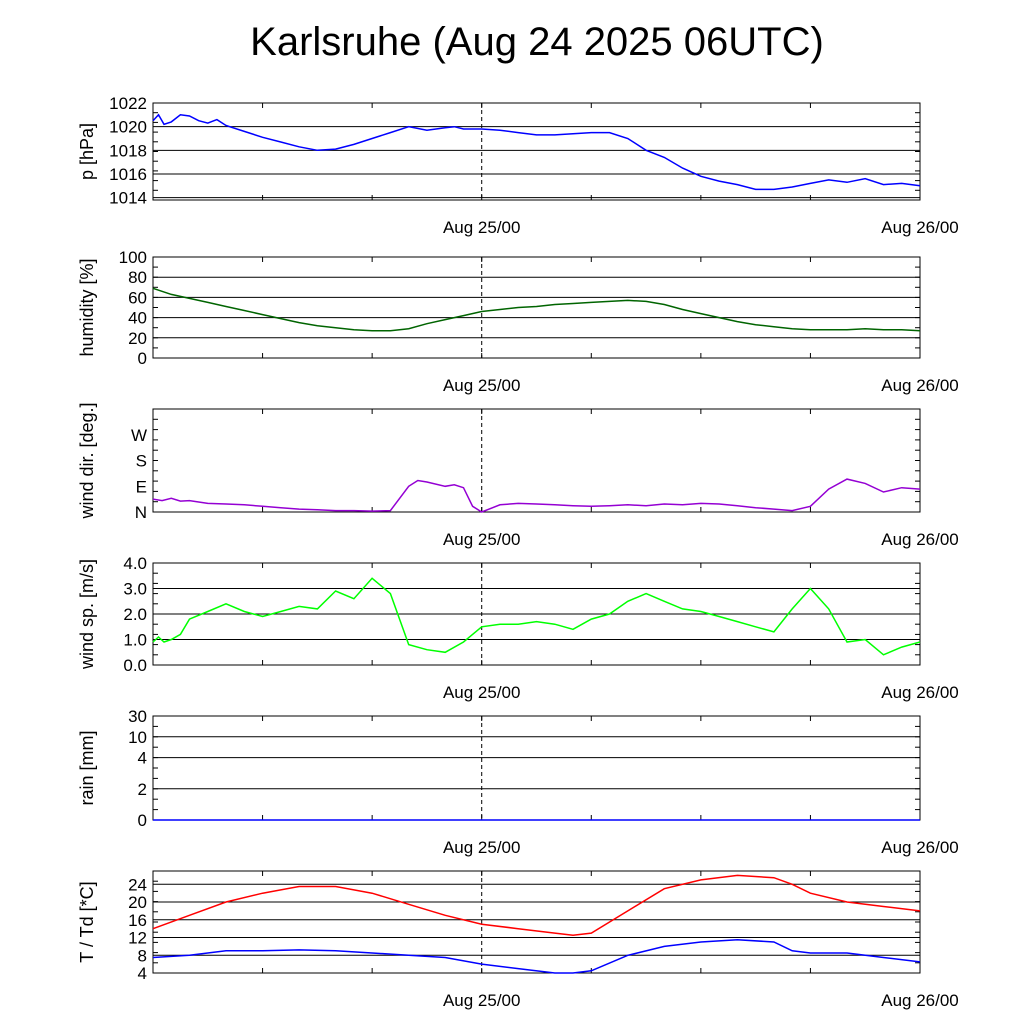 This screenshot has width=1024, height=1024. I want to click on panel-4-y-tick-label: 0.0, so click(135, 665).